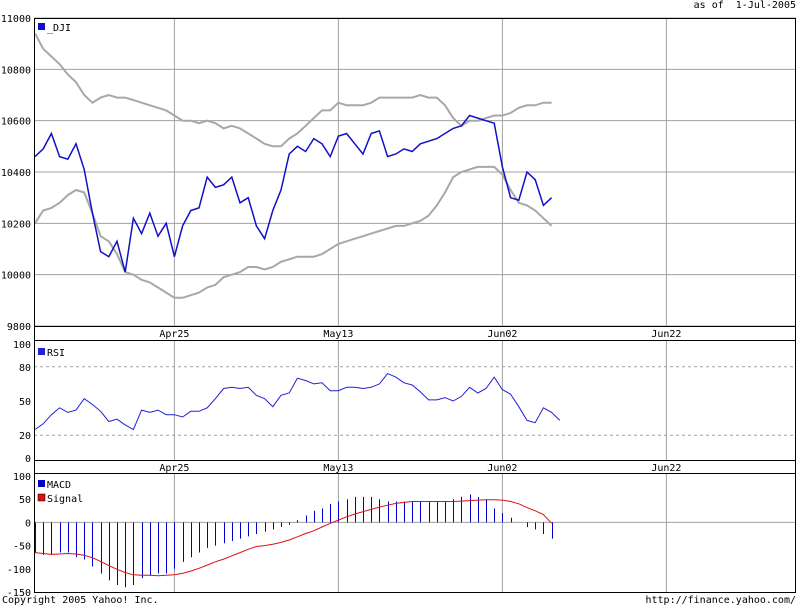 This screenshot has height=608, width=800. I want to click on lower-band-line, so click(293, 232).